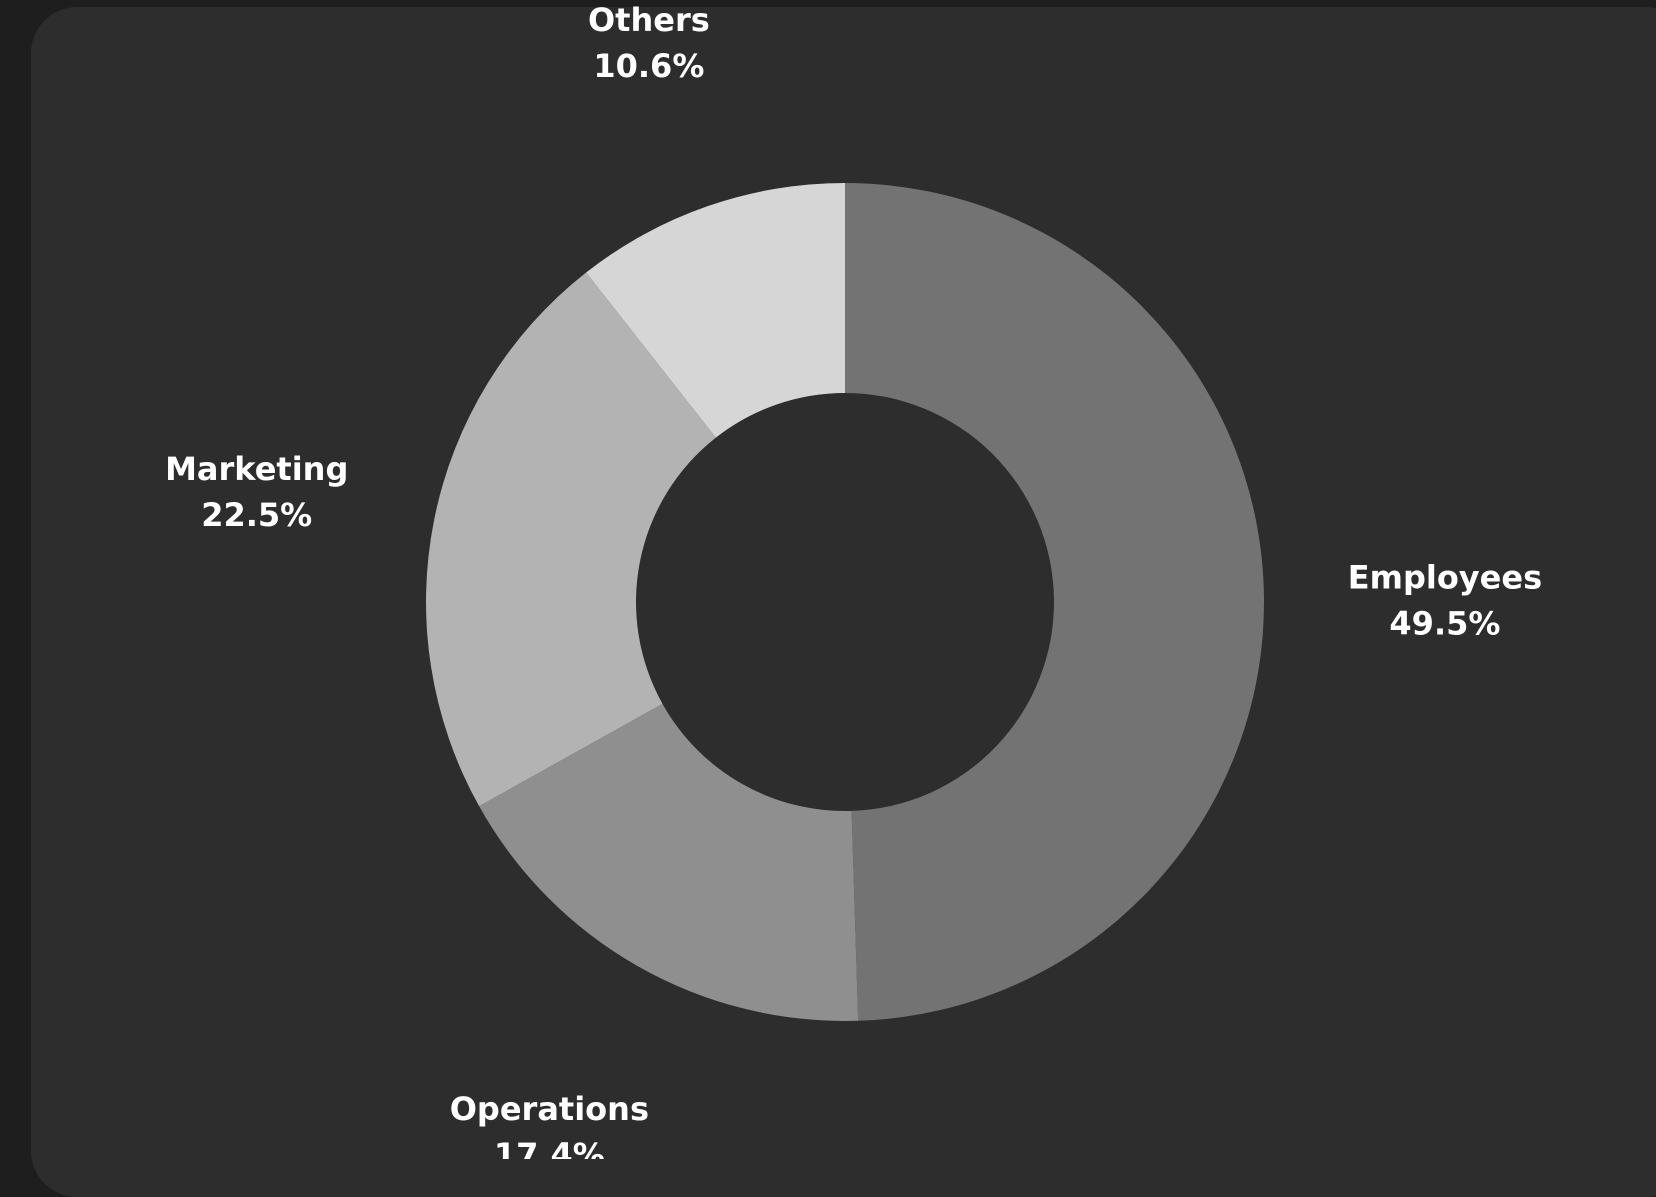 Image resolution: width=1656 pixels, height=1197 pixels. I want to click on slice-others, so click(715, 310).